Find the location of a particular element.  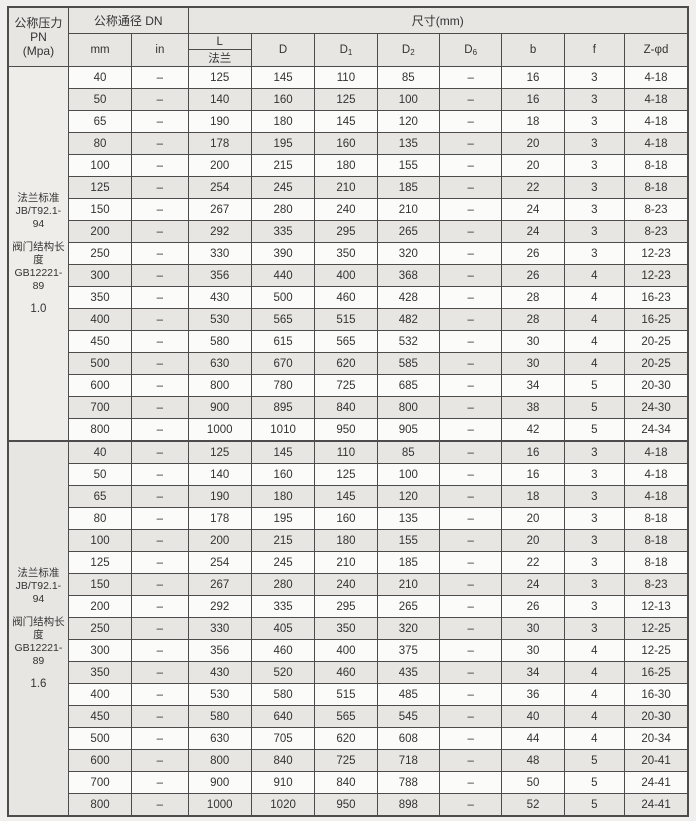

size-header: 尺寸(mm) is located at coordinates (438, 20).